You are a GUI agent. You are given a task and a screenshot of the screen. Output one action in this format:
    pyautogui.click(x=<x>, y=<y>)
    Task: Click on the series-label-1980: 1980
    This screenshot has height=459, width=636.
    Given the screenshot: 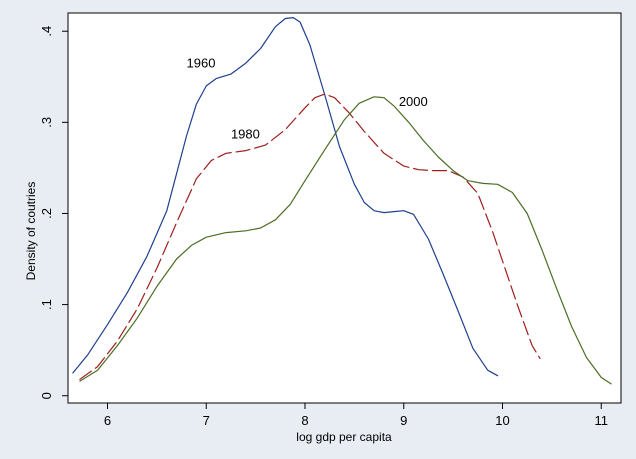 What is the action you would take?
    pyautogui.click(x=245, y=134)
    